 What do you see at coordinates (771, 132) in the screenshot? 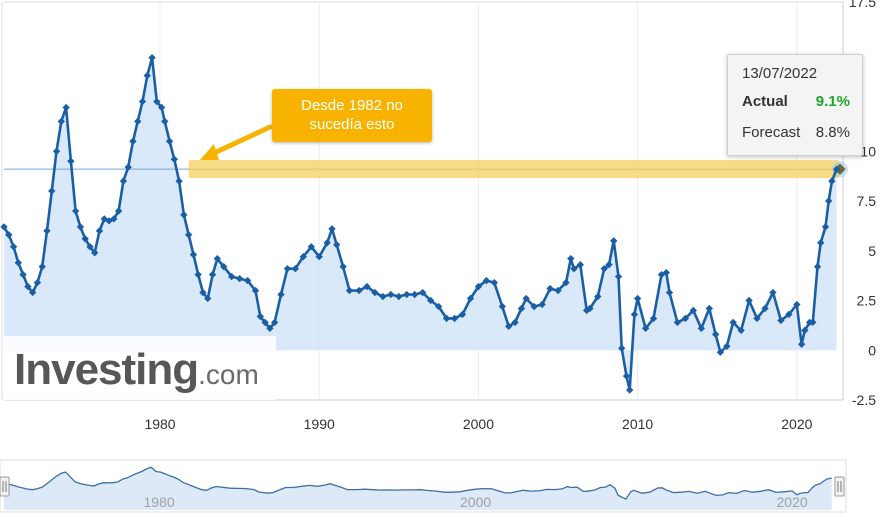
I see `tooltip-forecast-label: Forecast` at bounding box center [771, 132].